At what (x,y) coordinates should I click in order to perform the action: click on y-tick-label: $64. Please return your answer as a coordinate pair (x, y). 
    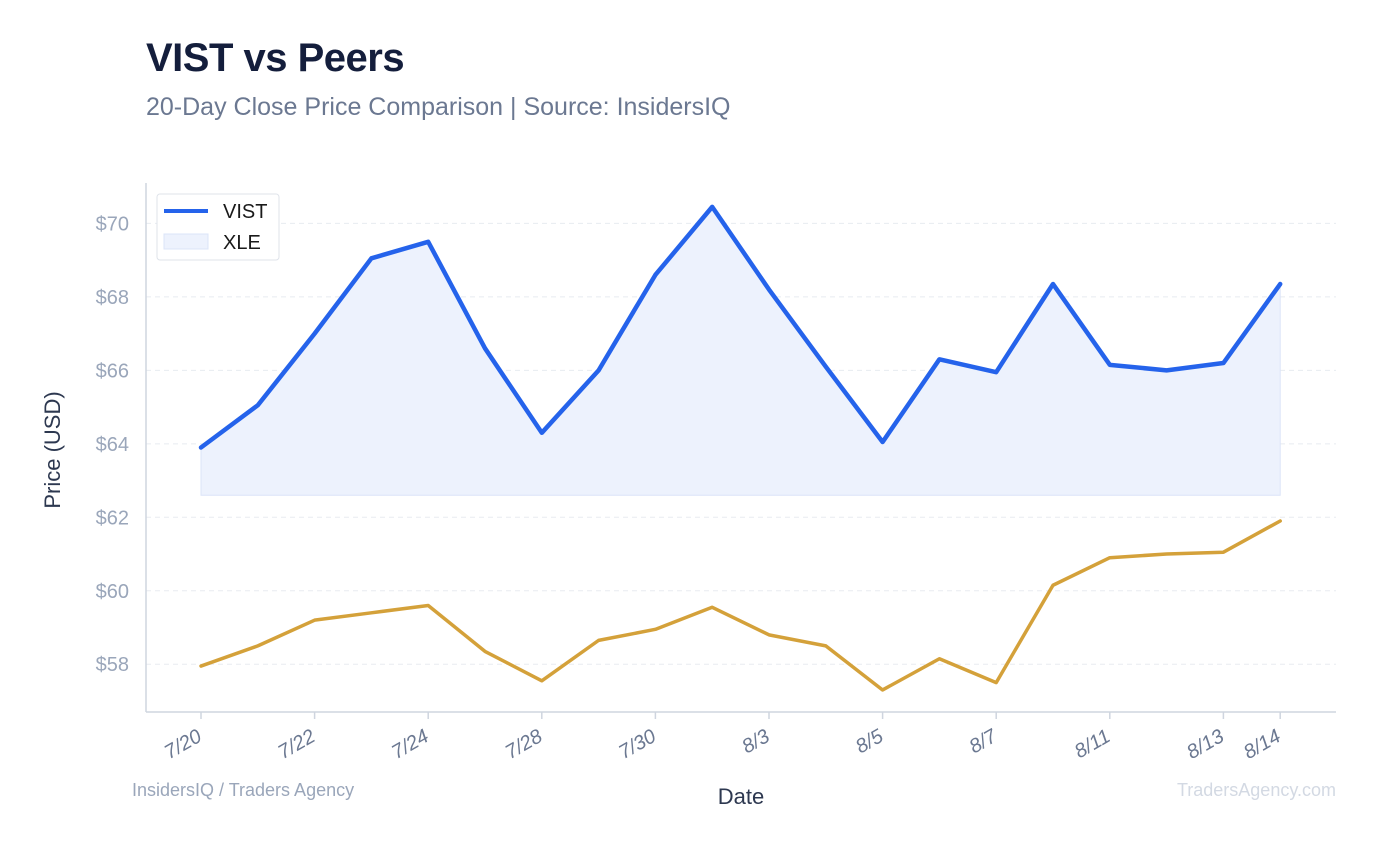
    Looking at the image, I should click on (112, 445).